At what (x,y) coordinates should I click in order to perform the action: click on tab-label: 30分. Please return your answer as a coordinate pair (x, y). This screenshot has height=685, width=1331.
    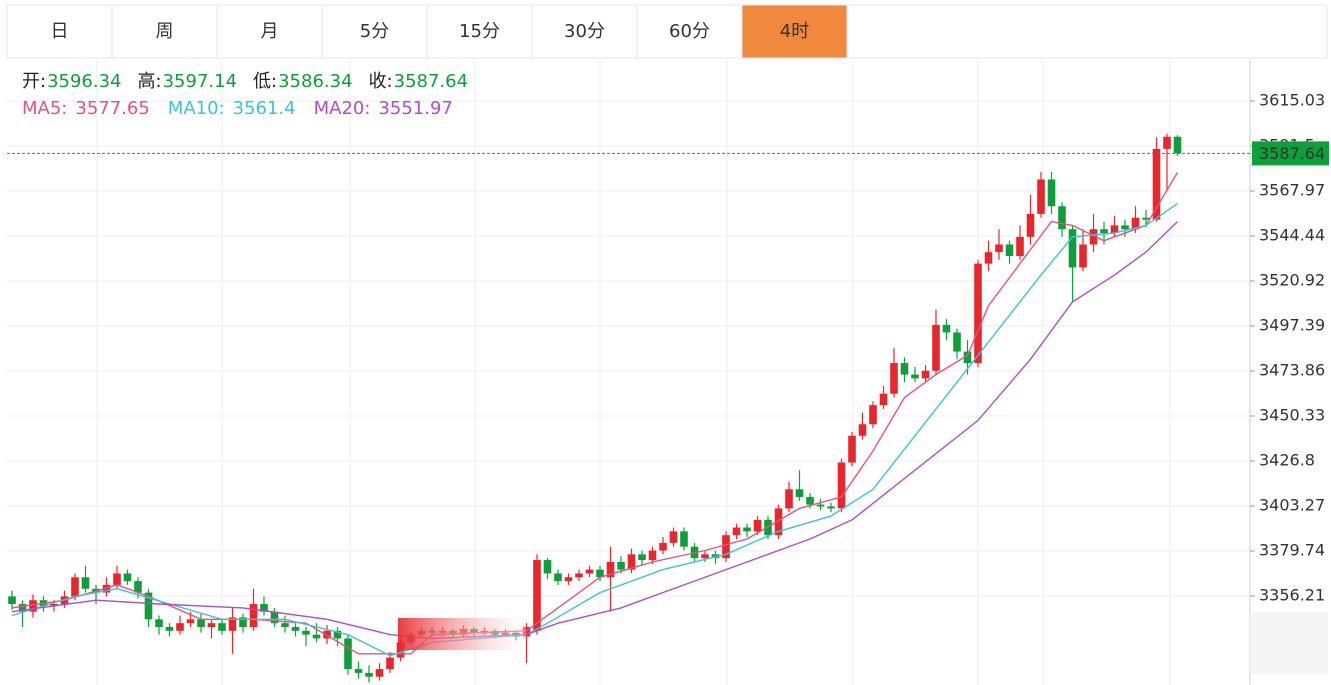
    Looking at the image, I should click on (584, 31).